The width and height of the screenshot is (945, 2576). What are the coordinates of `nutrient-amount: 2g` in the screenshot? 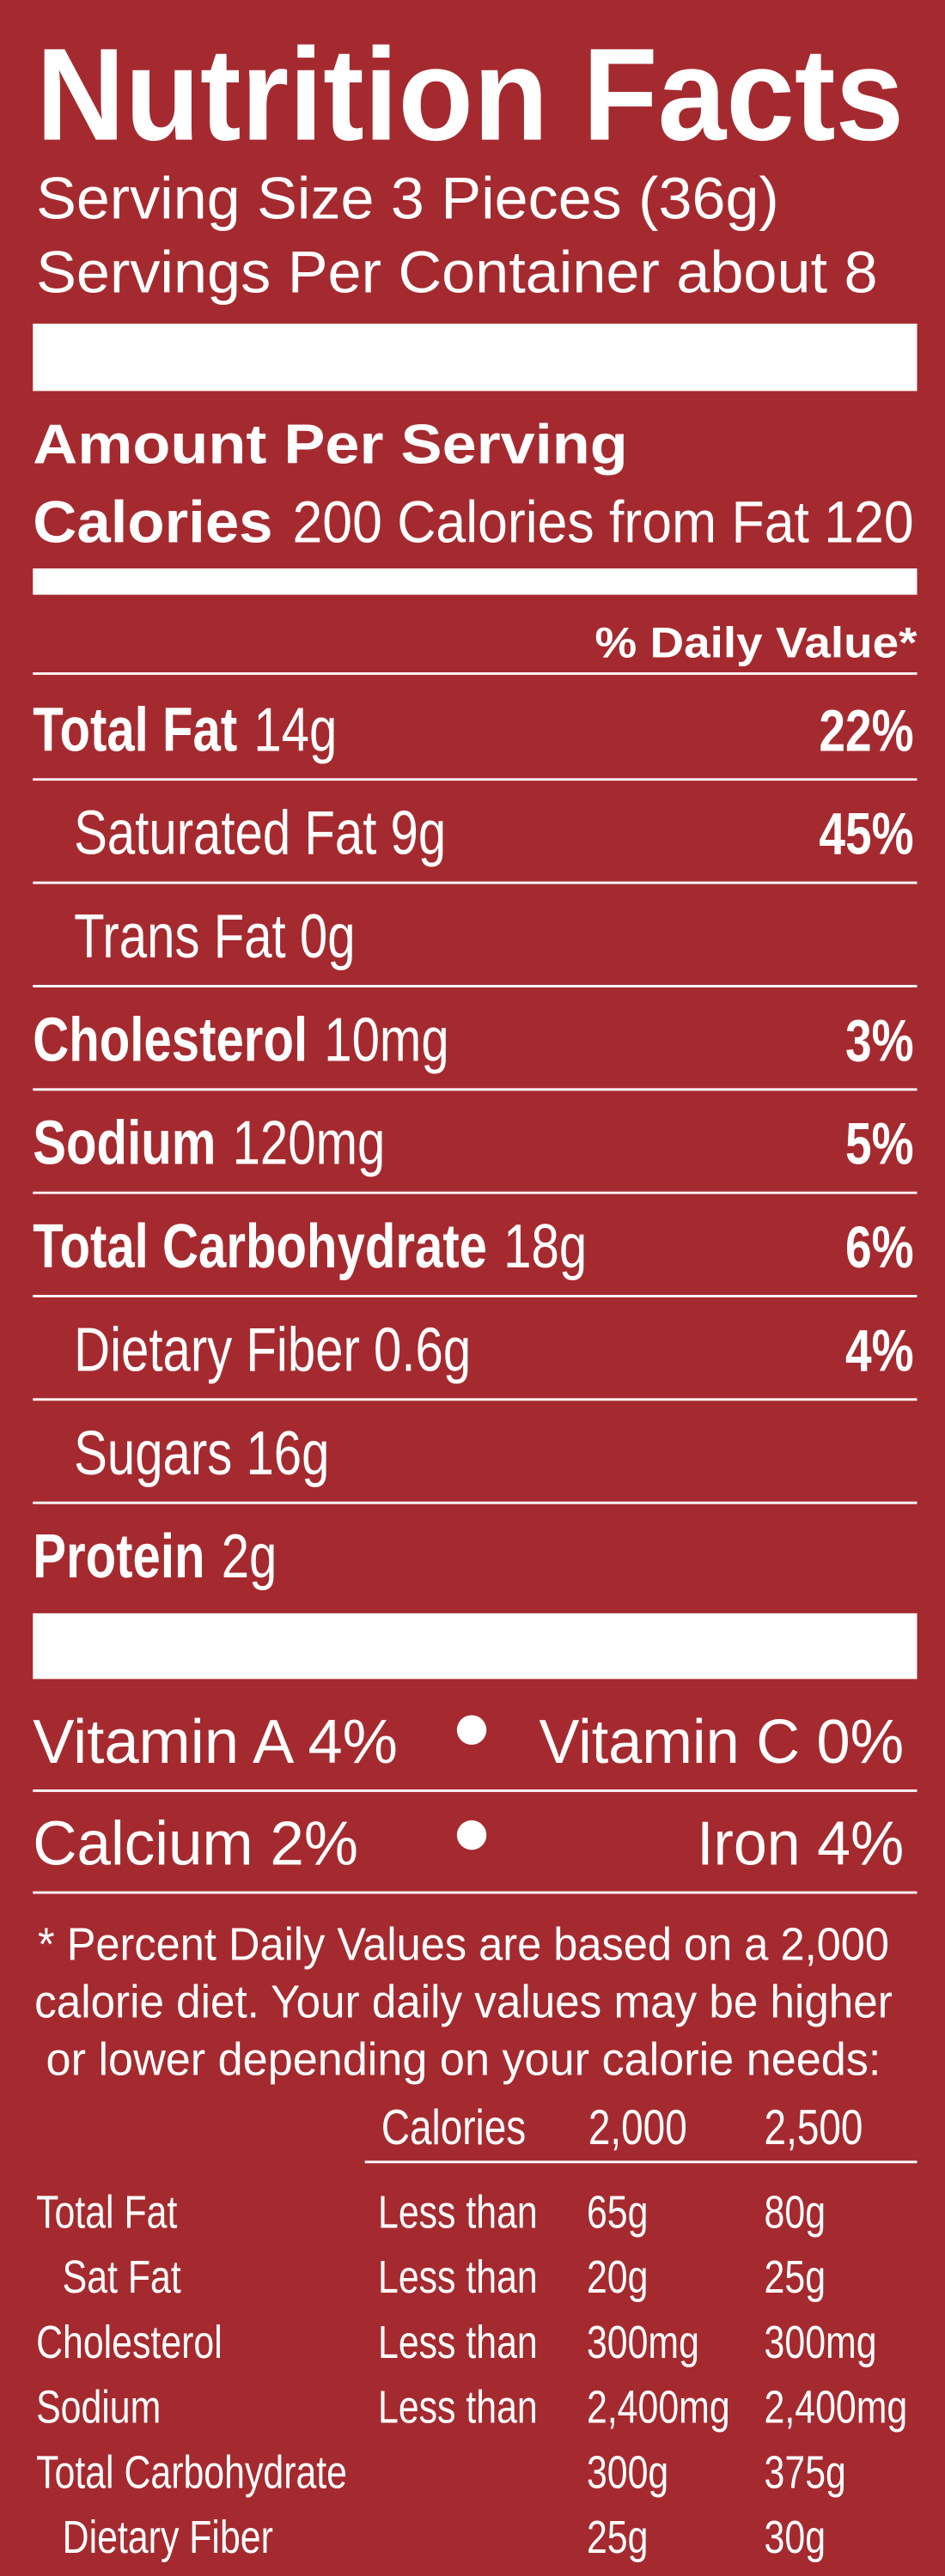 It's located at (249, 1557).